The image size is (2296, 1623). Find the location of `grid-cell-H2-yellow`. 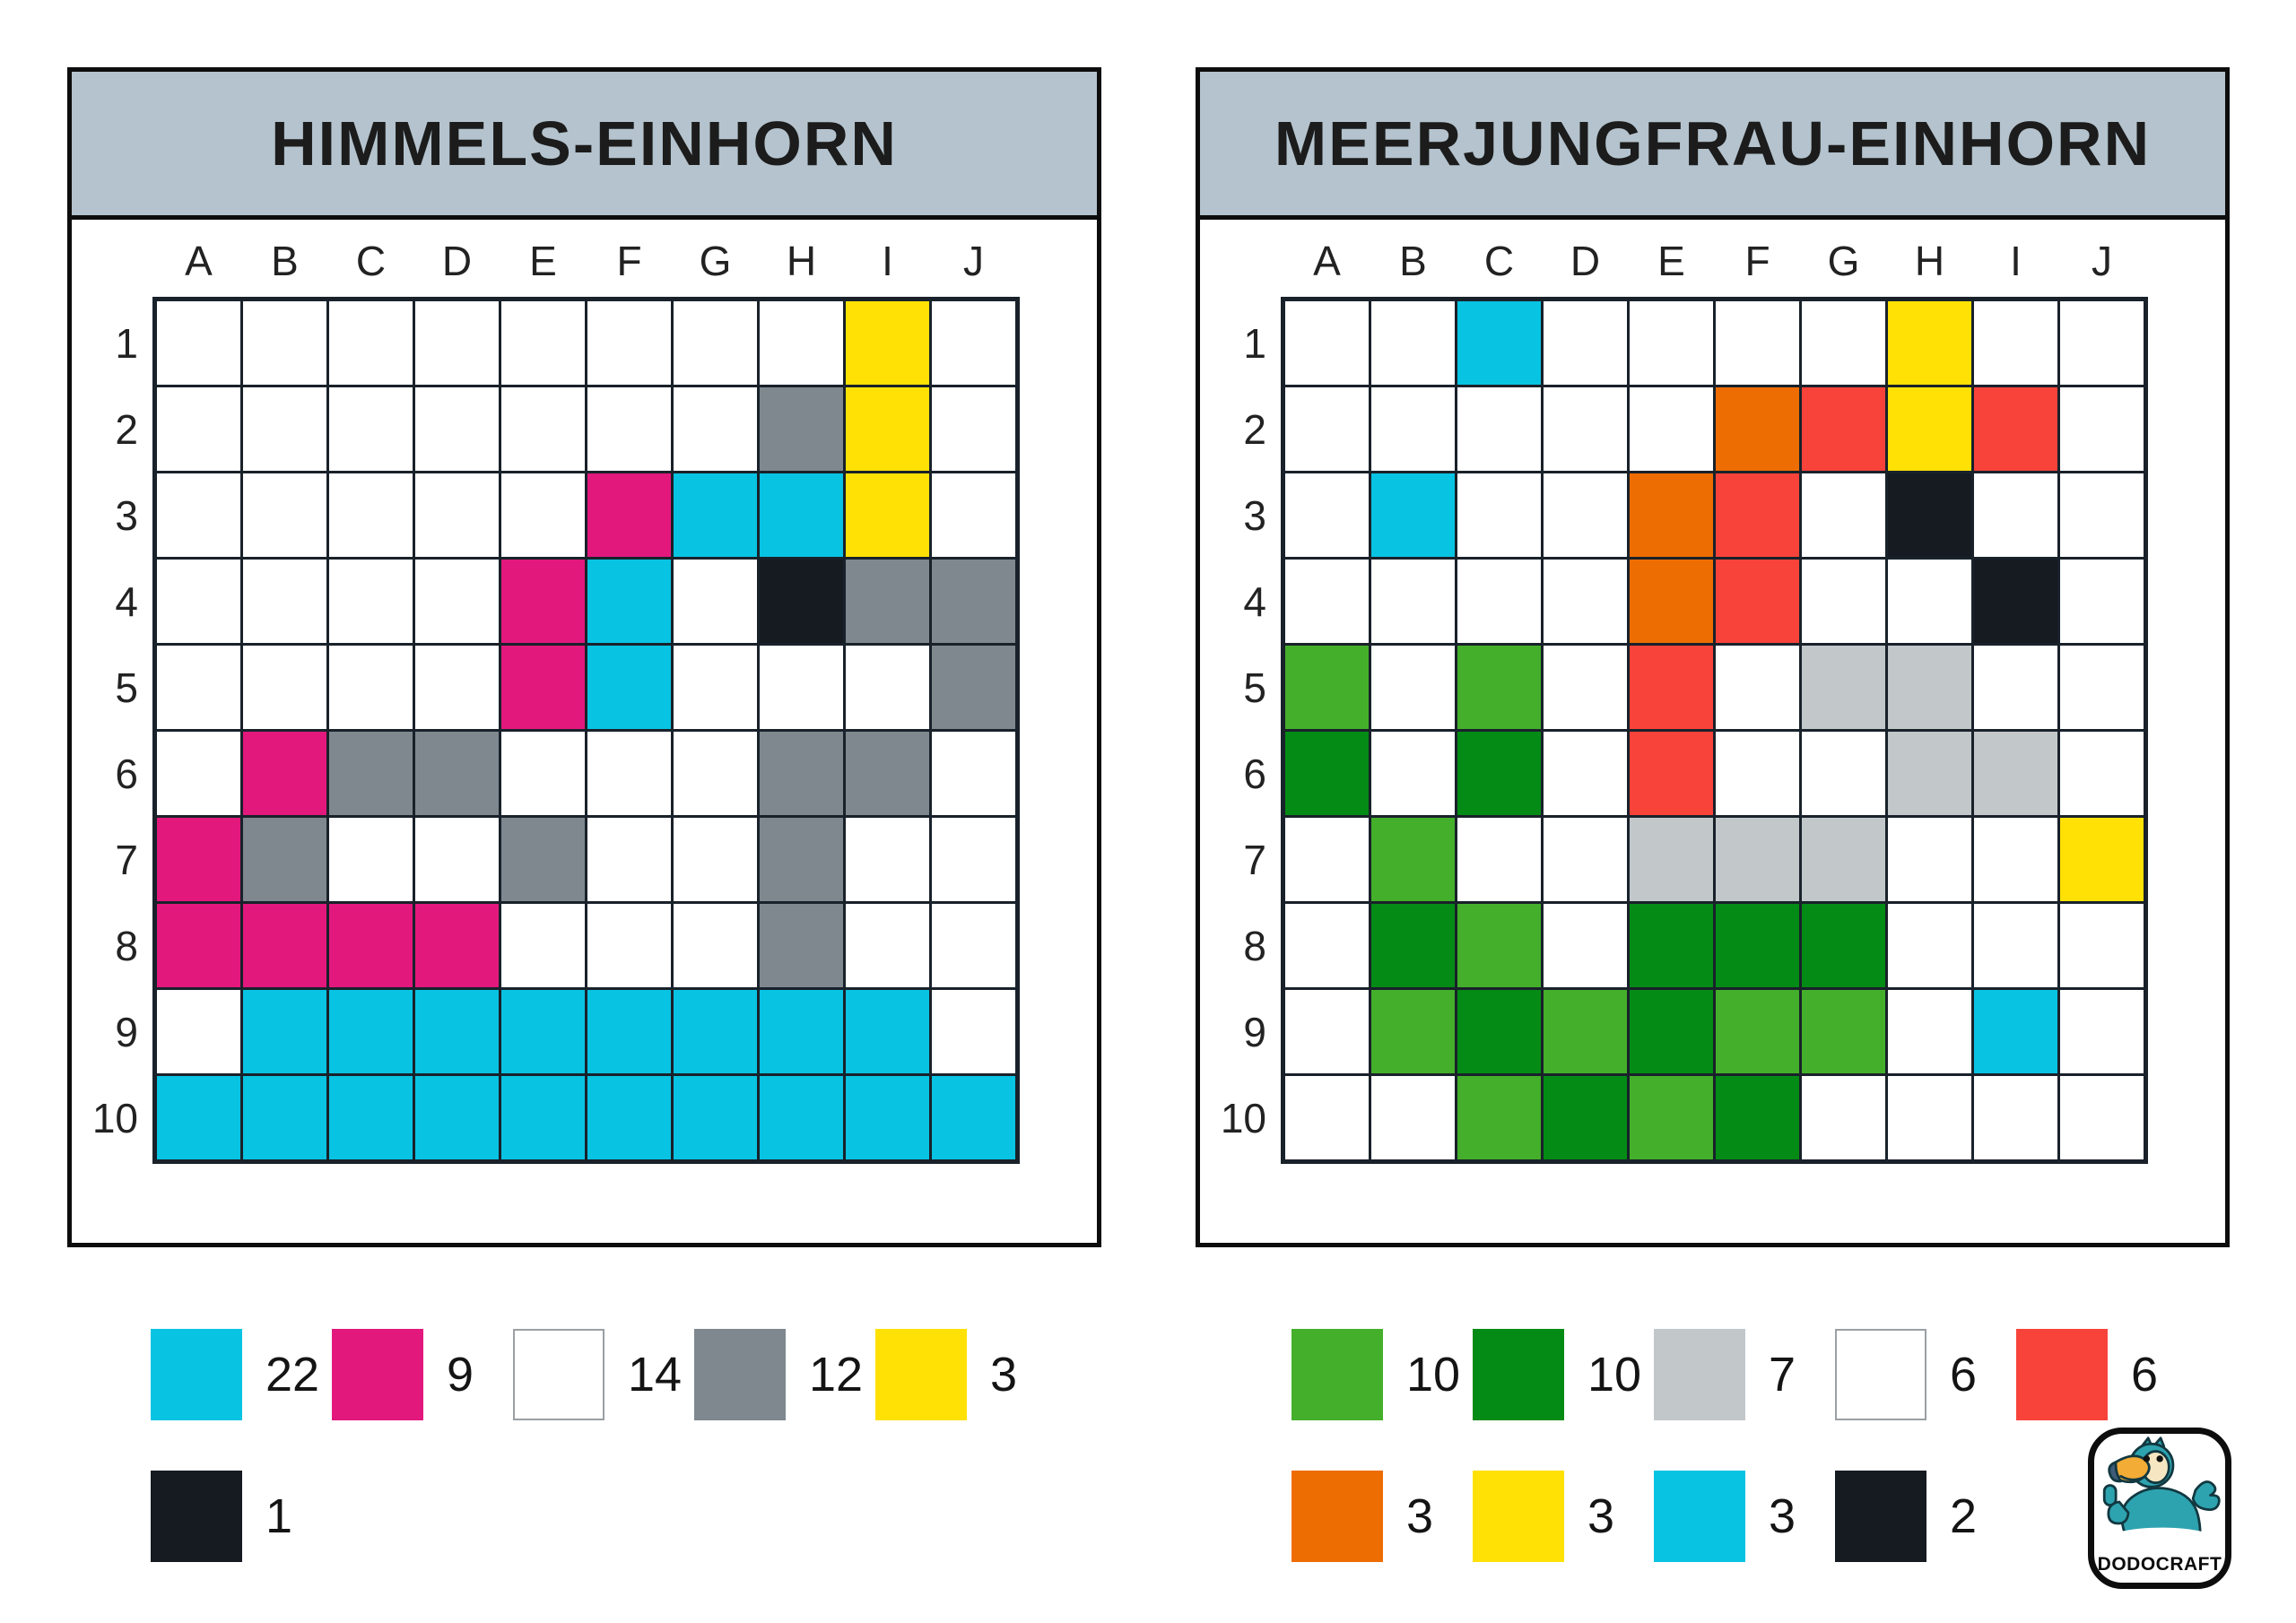

grid-cell-H2-yellow is located at coordinates (1929, 429).